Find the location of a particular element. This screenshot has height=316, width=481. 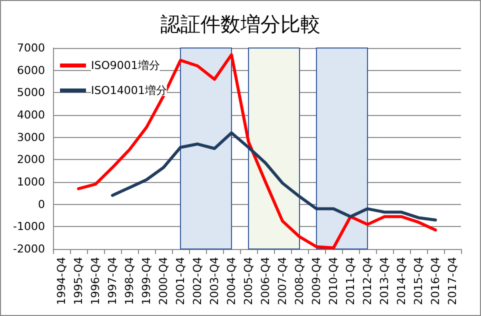

x-tick-label: 2012-Q4 is located at coordinates (367, 281).